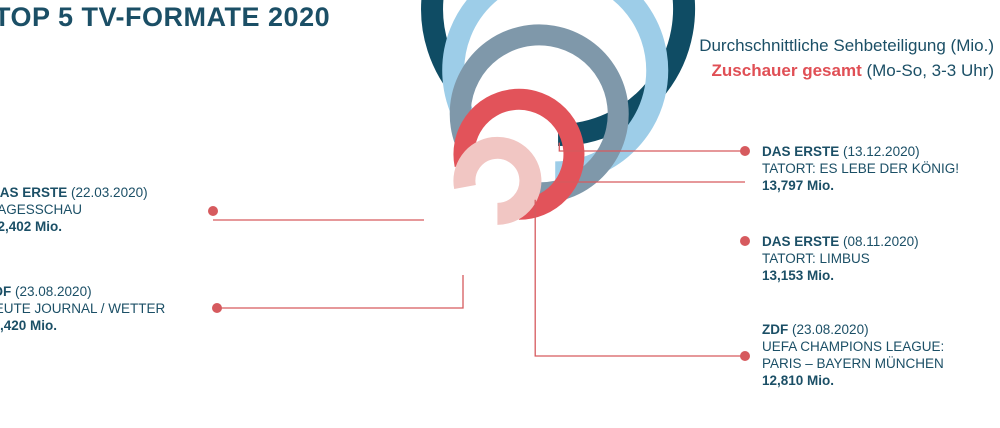 The width and height of the screenshot is (1000, 428). I want to click on label-show: HEUTE JOURNAL / WETTER, so click(83, 308).